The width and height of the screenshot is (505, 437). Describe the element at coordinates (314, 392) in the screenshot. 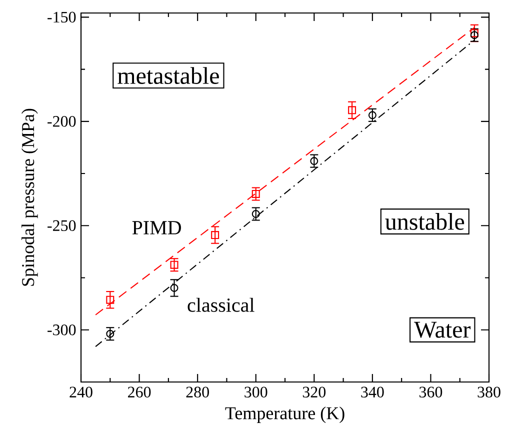

I see `x-tick-label: 320` at that location.